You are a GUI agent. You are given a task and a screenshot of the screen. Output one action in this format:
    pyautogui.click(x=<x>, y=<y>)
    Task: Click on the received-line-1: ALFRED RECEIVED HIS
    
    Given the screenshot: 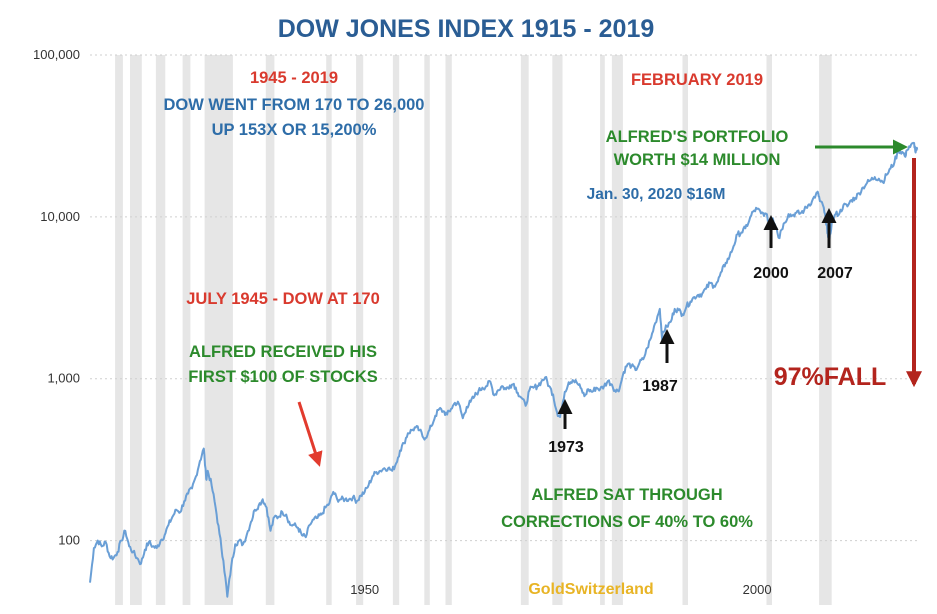 What is the action you would take?
    pyautogui.click(x=283, y=352)
    